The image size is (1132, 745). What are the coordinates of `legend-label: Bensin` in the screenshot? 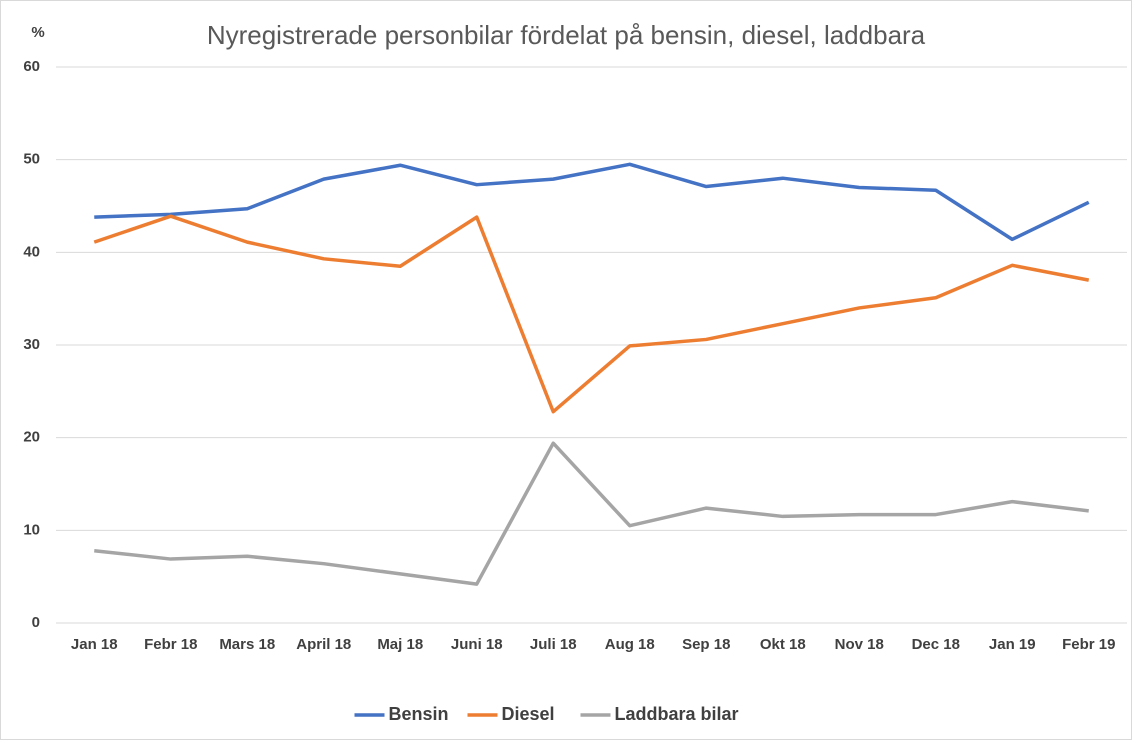 It's located at (419, 714).